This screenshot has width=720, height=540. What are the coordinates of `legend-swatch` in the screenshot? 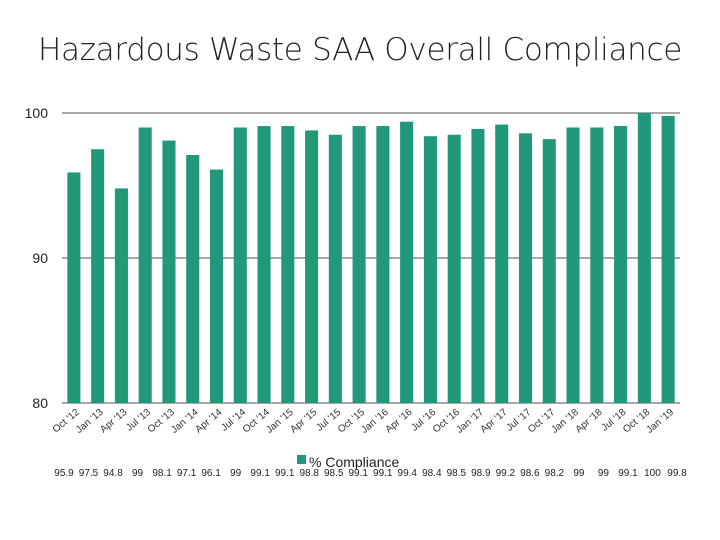 It's located at (301, 459).